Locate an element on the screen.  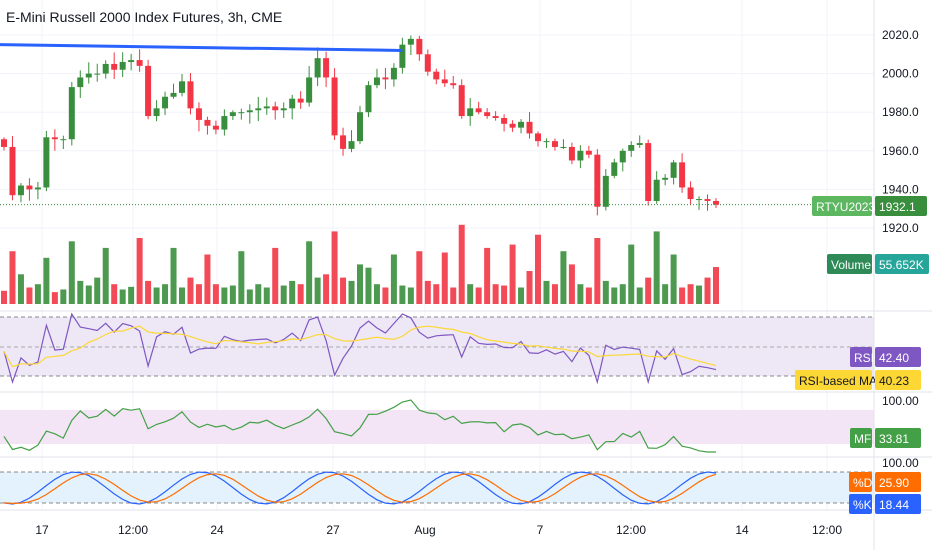
rsi-ma-tag-value: 40.23 is located at coordinates (894, 381).